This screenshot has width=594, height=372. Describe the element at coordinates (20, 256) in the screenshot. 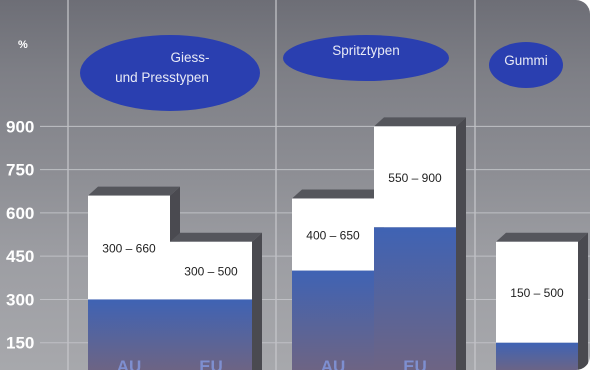

I see `y-tick-label: 450` at that location.